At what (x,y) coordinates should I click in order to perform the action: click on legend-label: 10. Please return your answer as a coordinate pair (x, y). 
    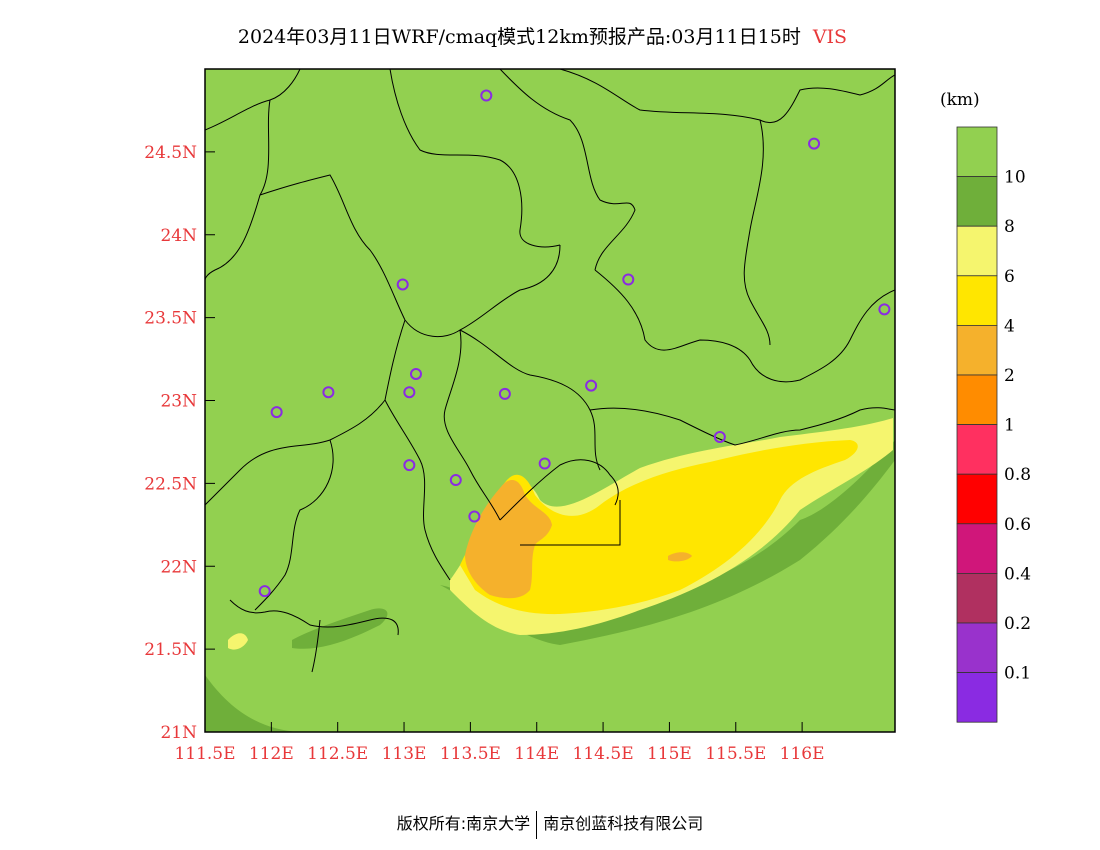
    Looking at the image, I should click on (1015, 178).